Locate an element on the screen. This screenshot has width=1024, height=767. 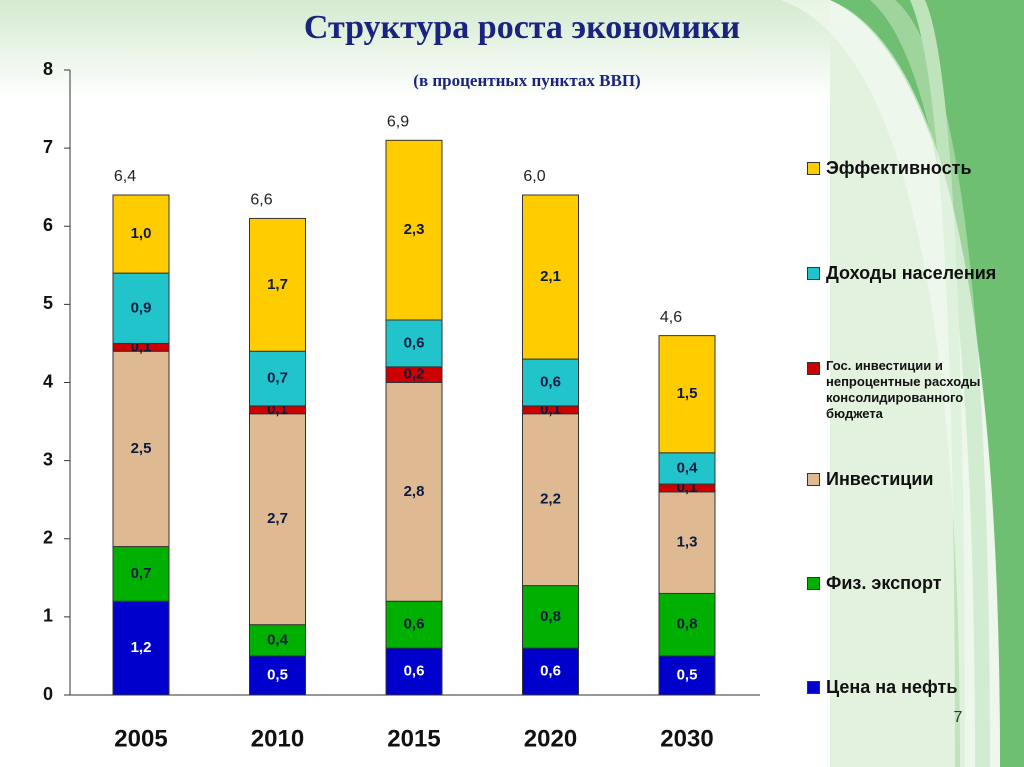
page-number: 7 is located at coordinates (958, 717).